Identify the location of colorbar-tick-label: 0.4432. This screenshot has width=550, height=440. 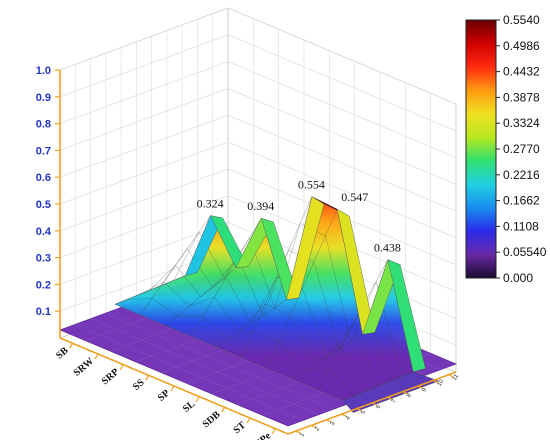
(521, 72).